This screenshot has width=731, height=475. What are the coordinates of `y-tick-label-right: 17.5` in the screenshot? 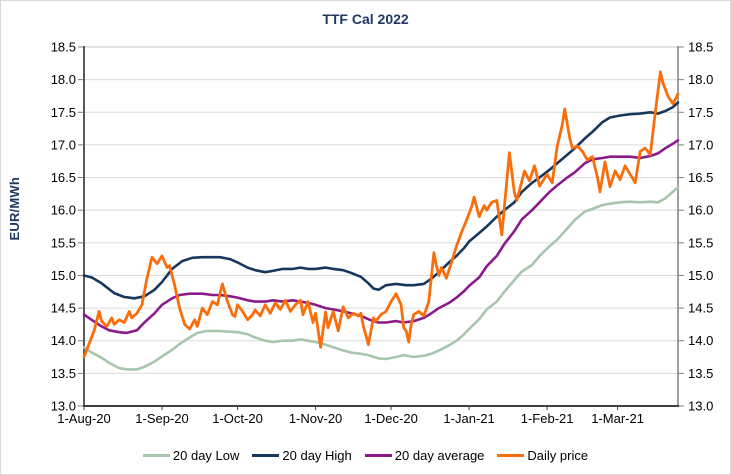 It's located at (700, 112).